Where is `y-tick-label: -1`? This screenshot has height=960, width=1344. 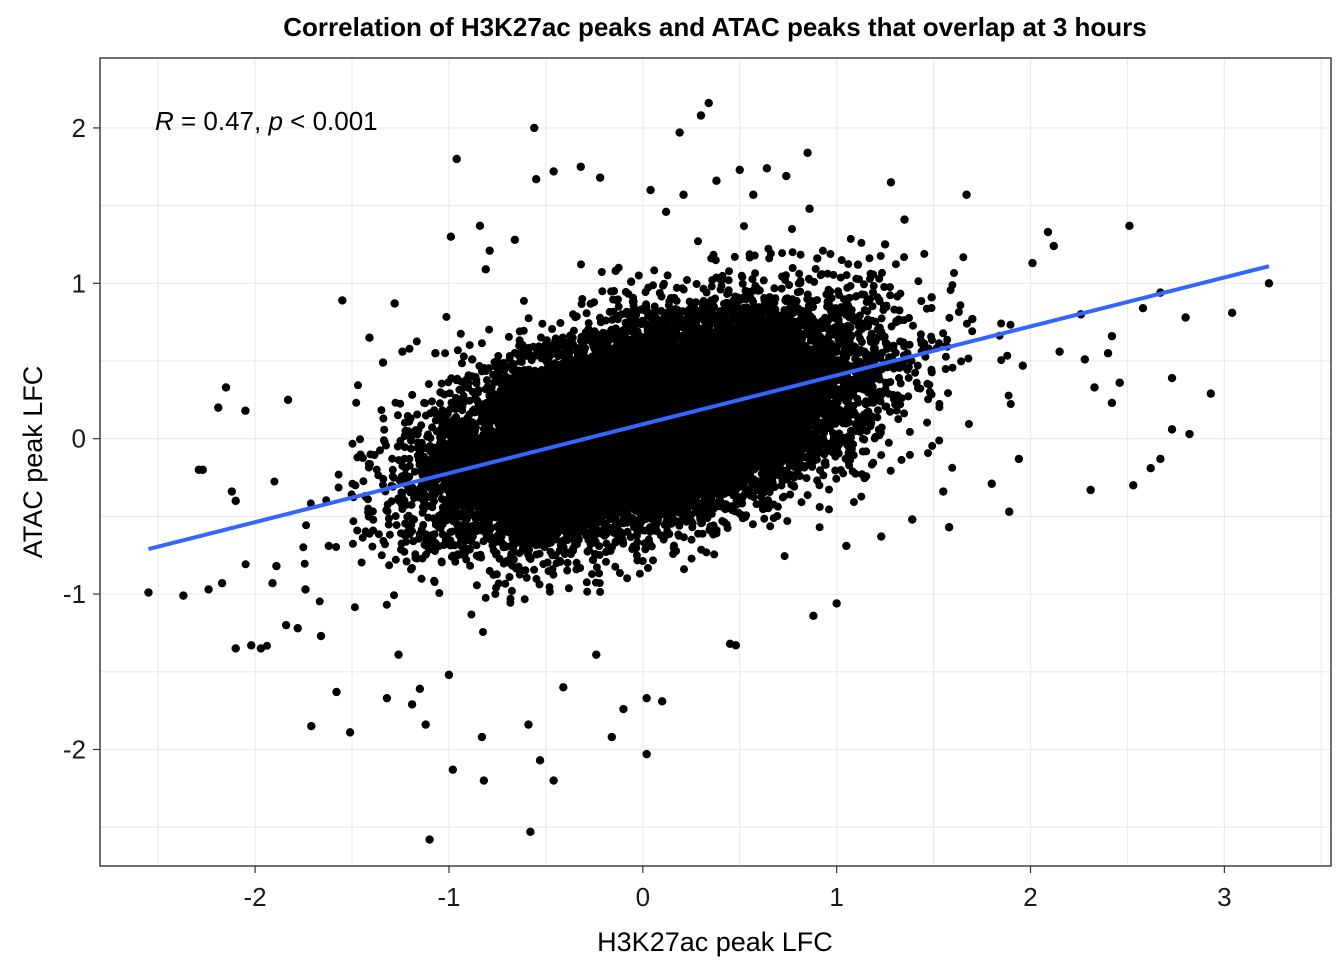 y-tick-label: -1 is located at coordinates (74, 594).